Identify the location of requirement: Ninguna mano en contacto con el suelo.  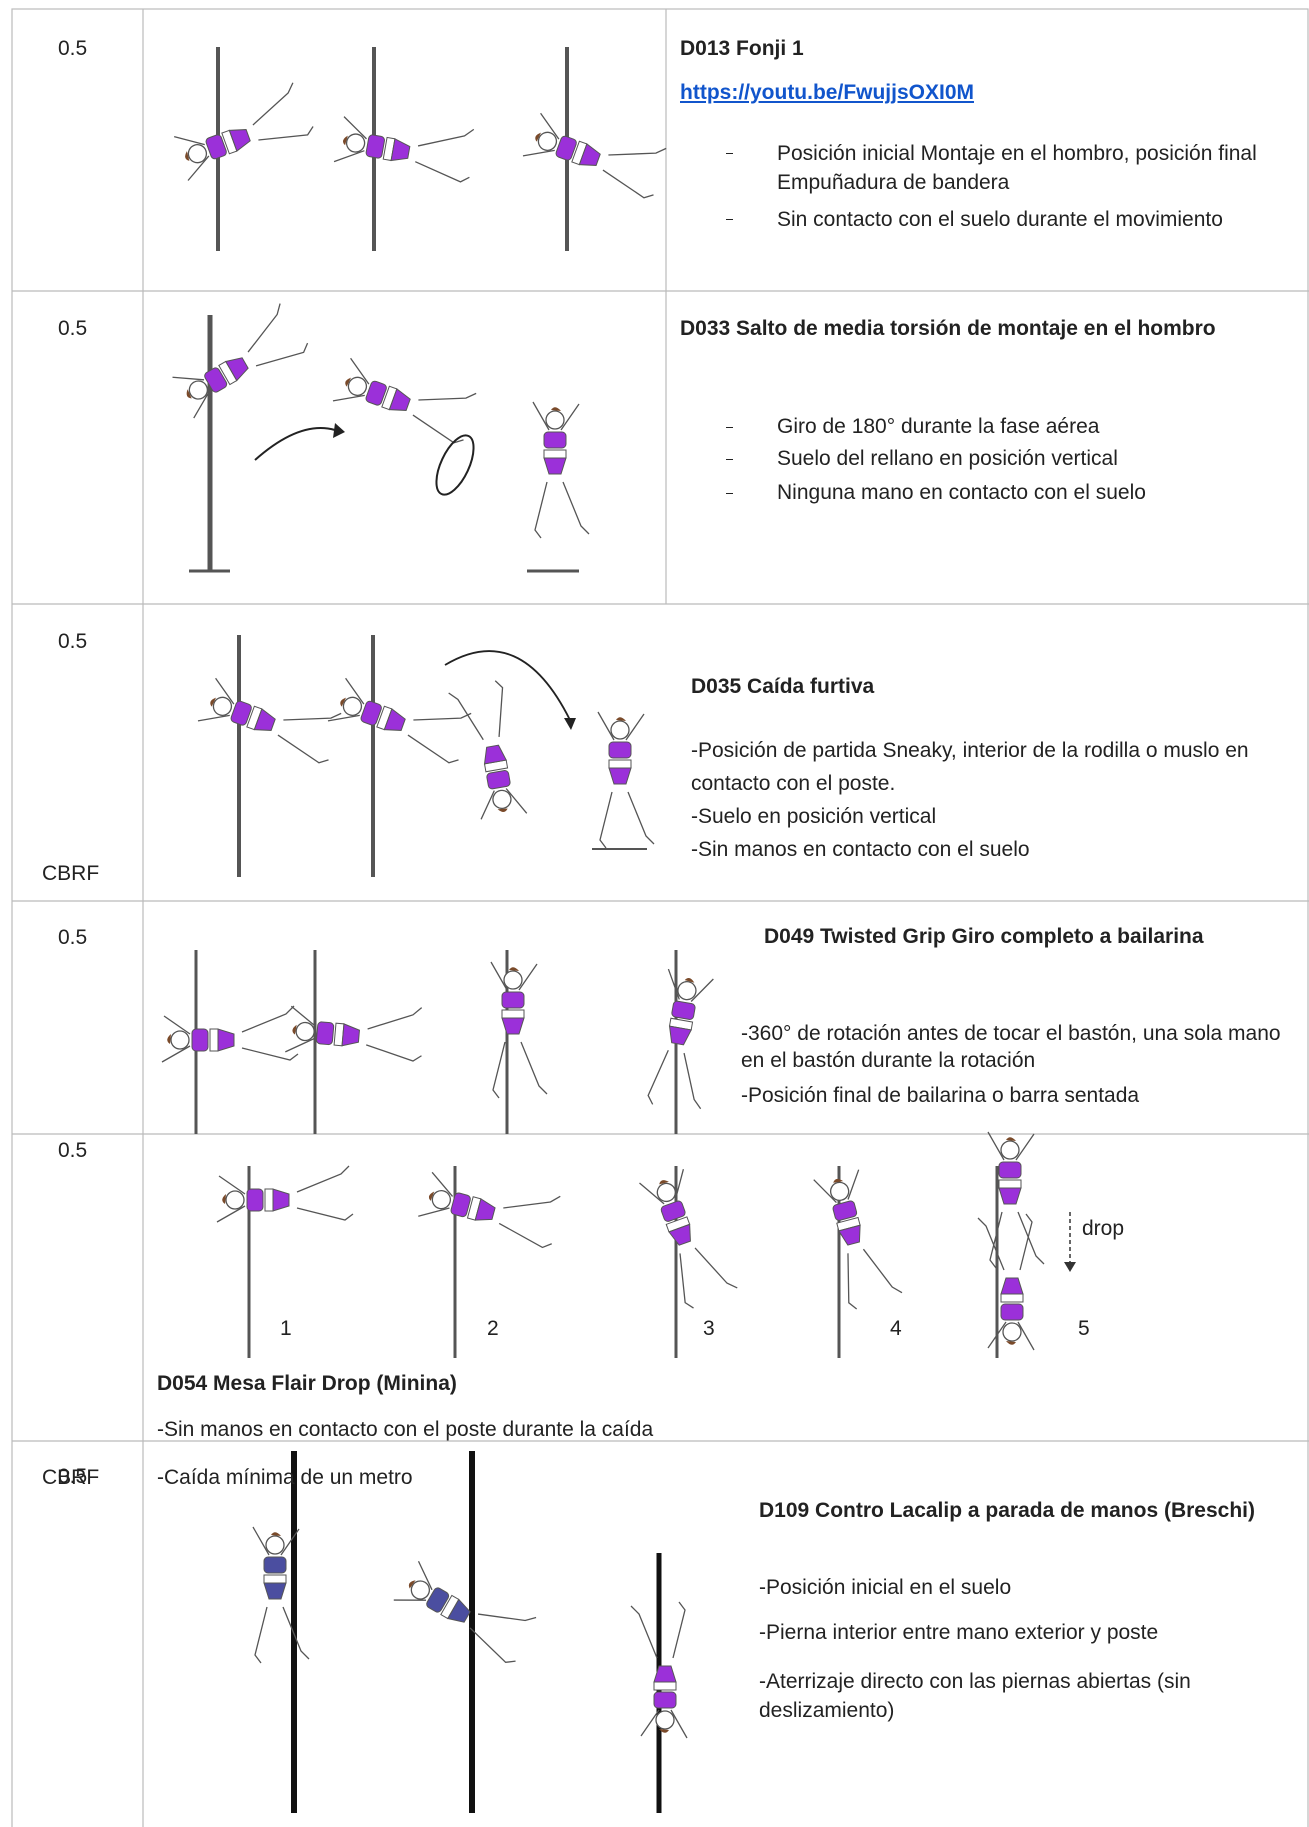
(961, 492).